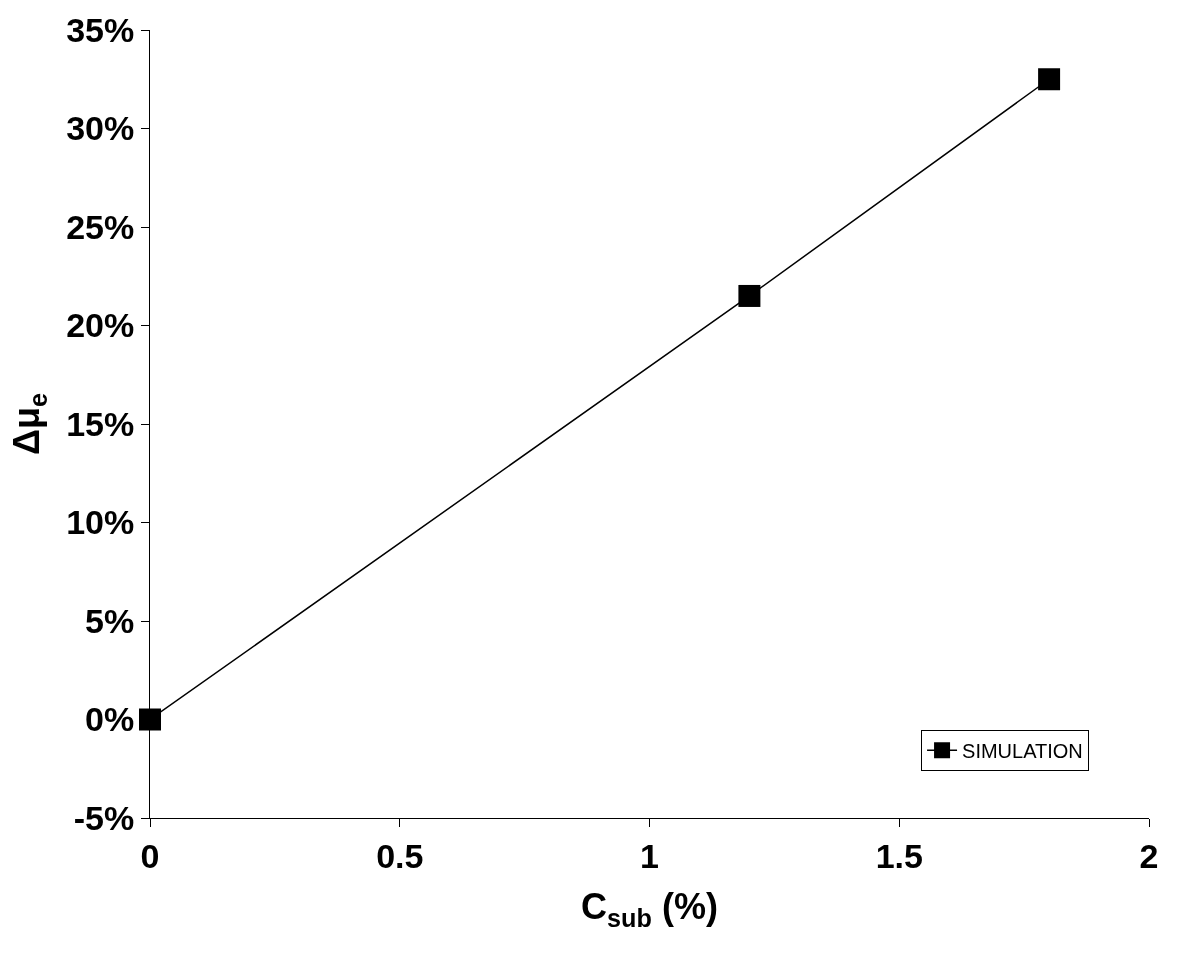  What do you see at coordinates (110, 719) in the screenshot?
I see `y-tick-label: 0%` at bounding box center [110, 719].